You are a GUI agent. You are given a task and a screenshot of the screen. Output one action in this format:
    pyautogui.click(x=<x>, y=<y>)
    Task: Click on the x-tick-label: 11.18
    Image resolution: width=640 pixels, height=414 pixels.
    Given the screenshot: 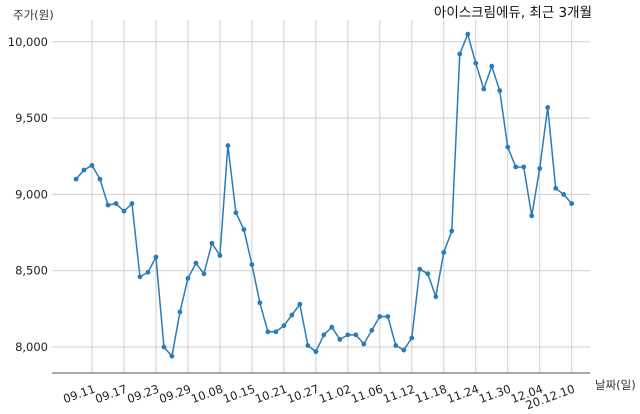 What is the action you would take?
    pyautogui.click(x=431, y=394)
    